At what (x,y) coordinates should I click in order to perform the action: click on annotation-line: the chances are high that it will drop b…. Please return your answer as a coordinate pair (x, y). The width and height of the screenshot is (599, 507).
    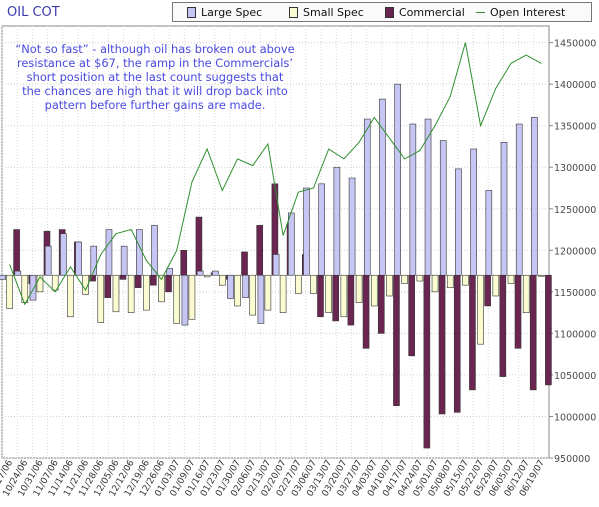
    Looking at the image, I should click on (155, 91).